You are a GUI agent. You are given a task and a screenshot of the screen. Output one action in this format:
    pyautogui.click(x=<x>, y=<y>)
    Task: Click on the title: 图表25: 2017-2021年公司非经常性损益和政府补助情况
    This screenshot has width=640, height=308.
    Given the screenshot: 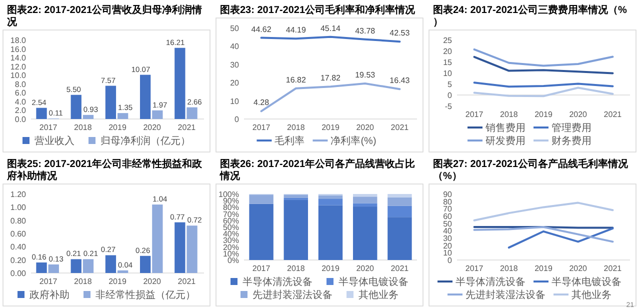 What is the action you would take?
    pyautogui.click(x=104, y=170)
    